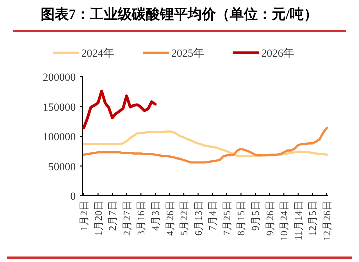 The height and width of the screenshot is (262, 359). Describe the element at coordinates (59, 108) in the screenshot. I see `y-tick-label: 150000` at that location.